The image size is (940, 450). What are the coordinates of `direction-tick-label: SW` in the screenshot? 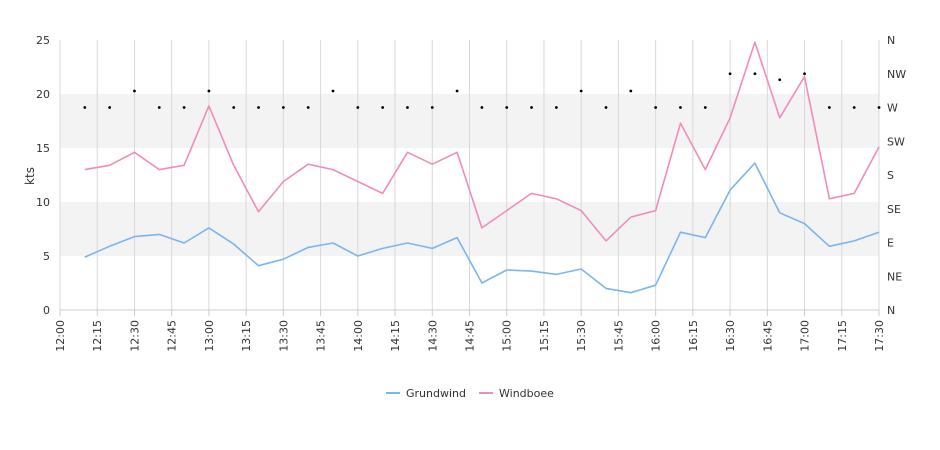 It's located at (896, 141).